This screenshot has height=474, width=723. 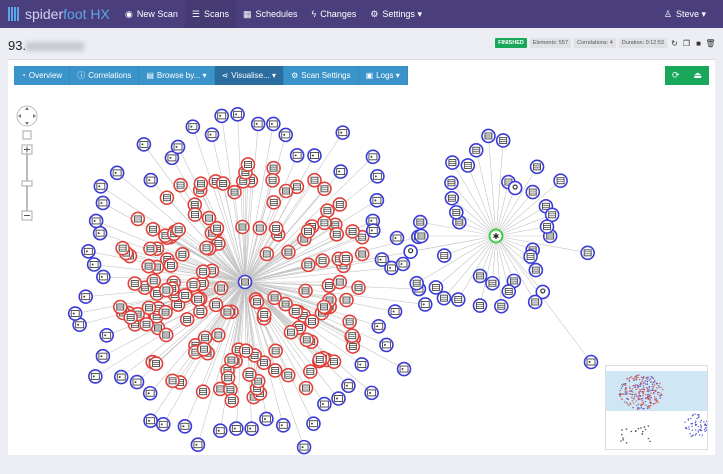 What do you see at coordinates (27, 164) in the screenshot?
I see `graph-navigation-control` at bounding box center [27, 164].